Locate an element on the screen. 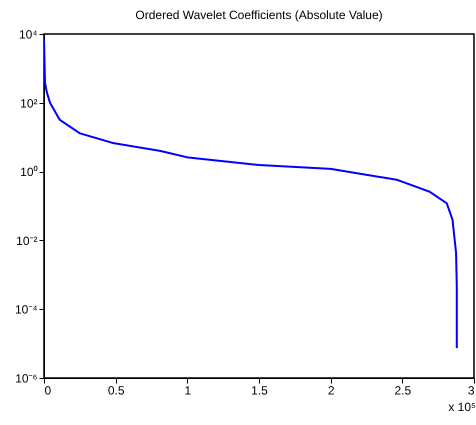 Image resolution: width=476 pixels, height=425 pixels. chart-title: Ordered Wavelet Coefficients (Absolute Value) is located at coordinates (259, 15).